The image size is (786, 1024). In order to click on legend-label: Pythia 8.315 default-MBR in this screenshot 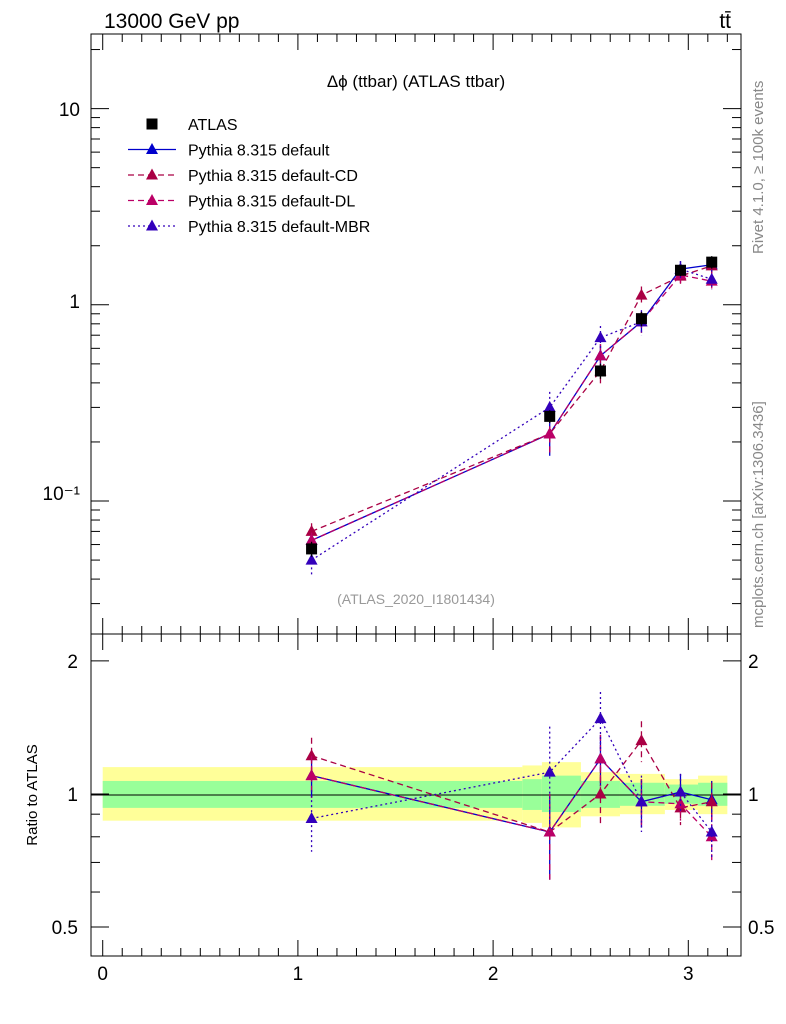, I will do `click(279, 227)`.